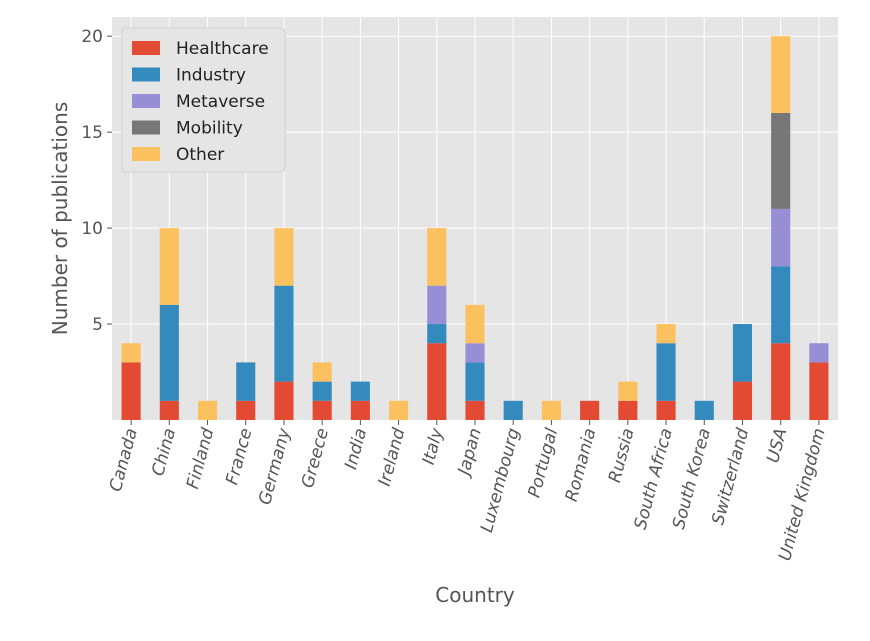 The height and width of the screenshot is (641, 870). What do you see at coordinates (819, 391) in the screenshot?
I see `bar-healthcare-united-kingdom` at bounding box center [819, 391].